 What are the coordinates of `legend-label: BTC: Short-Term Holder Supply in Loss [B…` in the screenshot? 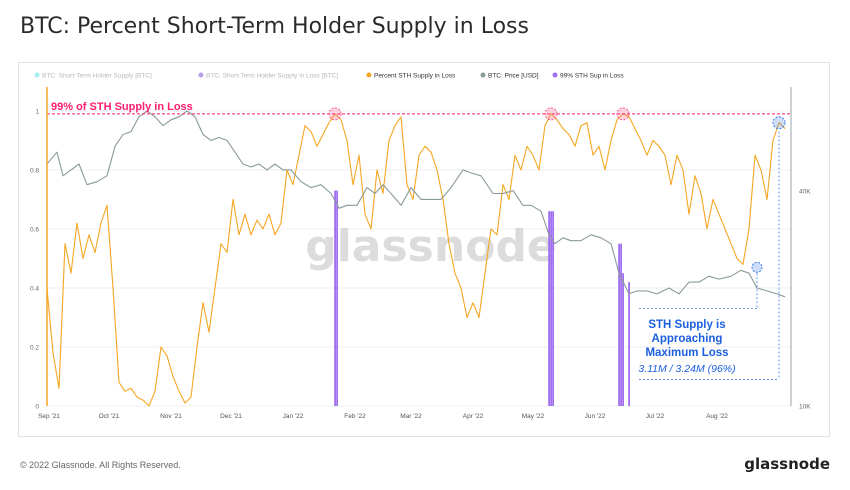 It's located at (272, 76).